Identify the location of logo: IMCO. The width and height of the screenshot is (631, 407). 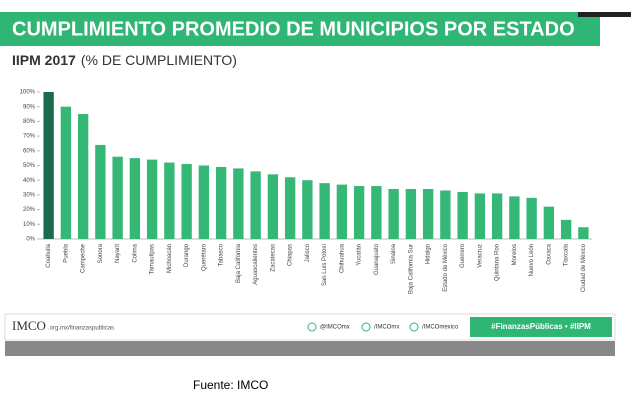
(29, 325).